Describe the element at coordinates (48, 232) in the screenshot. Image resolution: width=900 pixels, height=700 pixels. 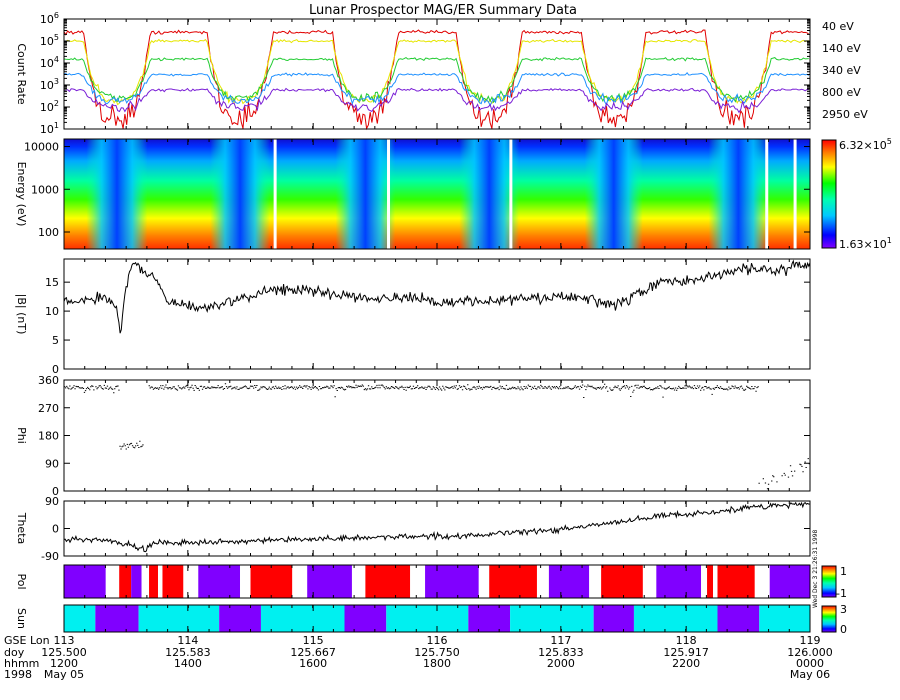
I see `spectrogram-ytick-label: 100` at that location.